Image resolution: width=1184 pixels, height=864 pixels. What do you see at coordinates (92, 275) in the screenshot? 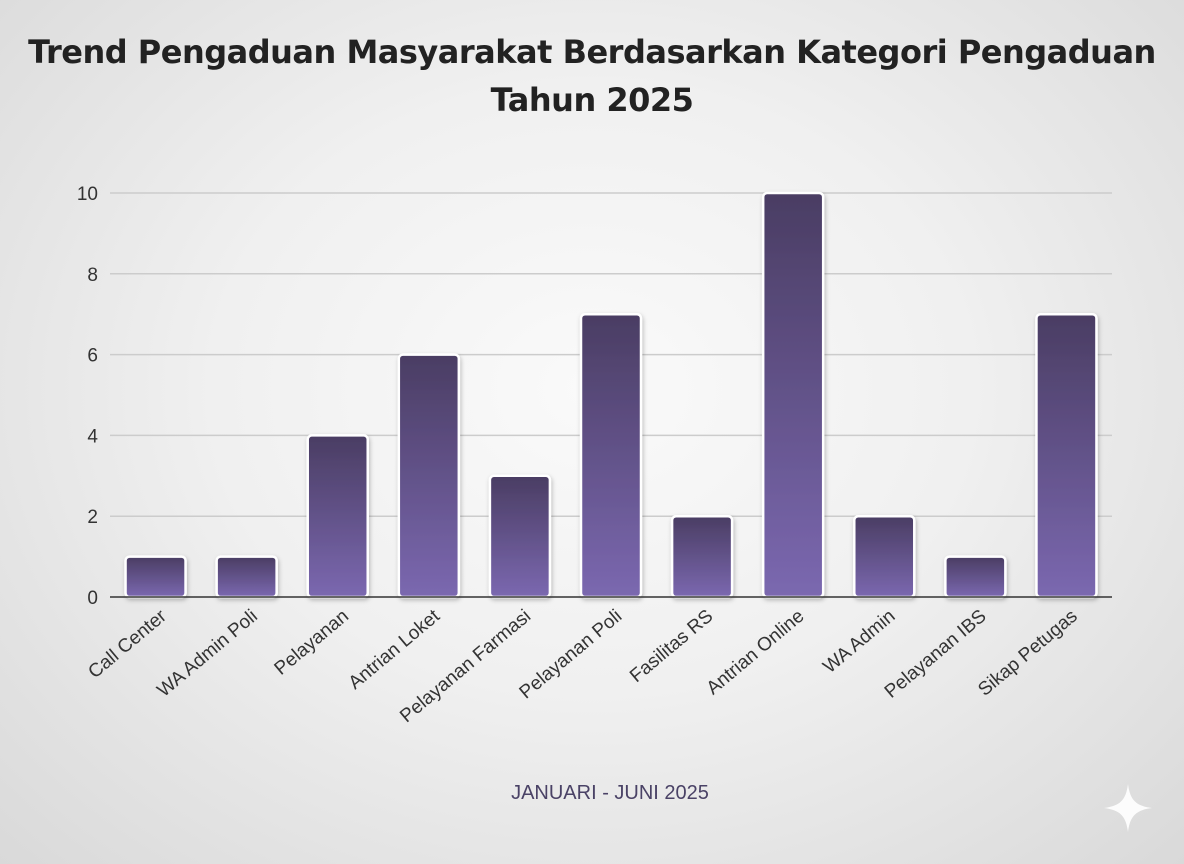
I see `y-tick-label: 8` at bounding box center [92, 275].